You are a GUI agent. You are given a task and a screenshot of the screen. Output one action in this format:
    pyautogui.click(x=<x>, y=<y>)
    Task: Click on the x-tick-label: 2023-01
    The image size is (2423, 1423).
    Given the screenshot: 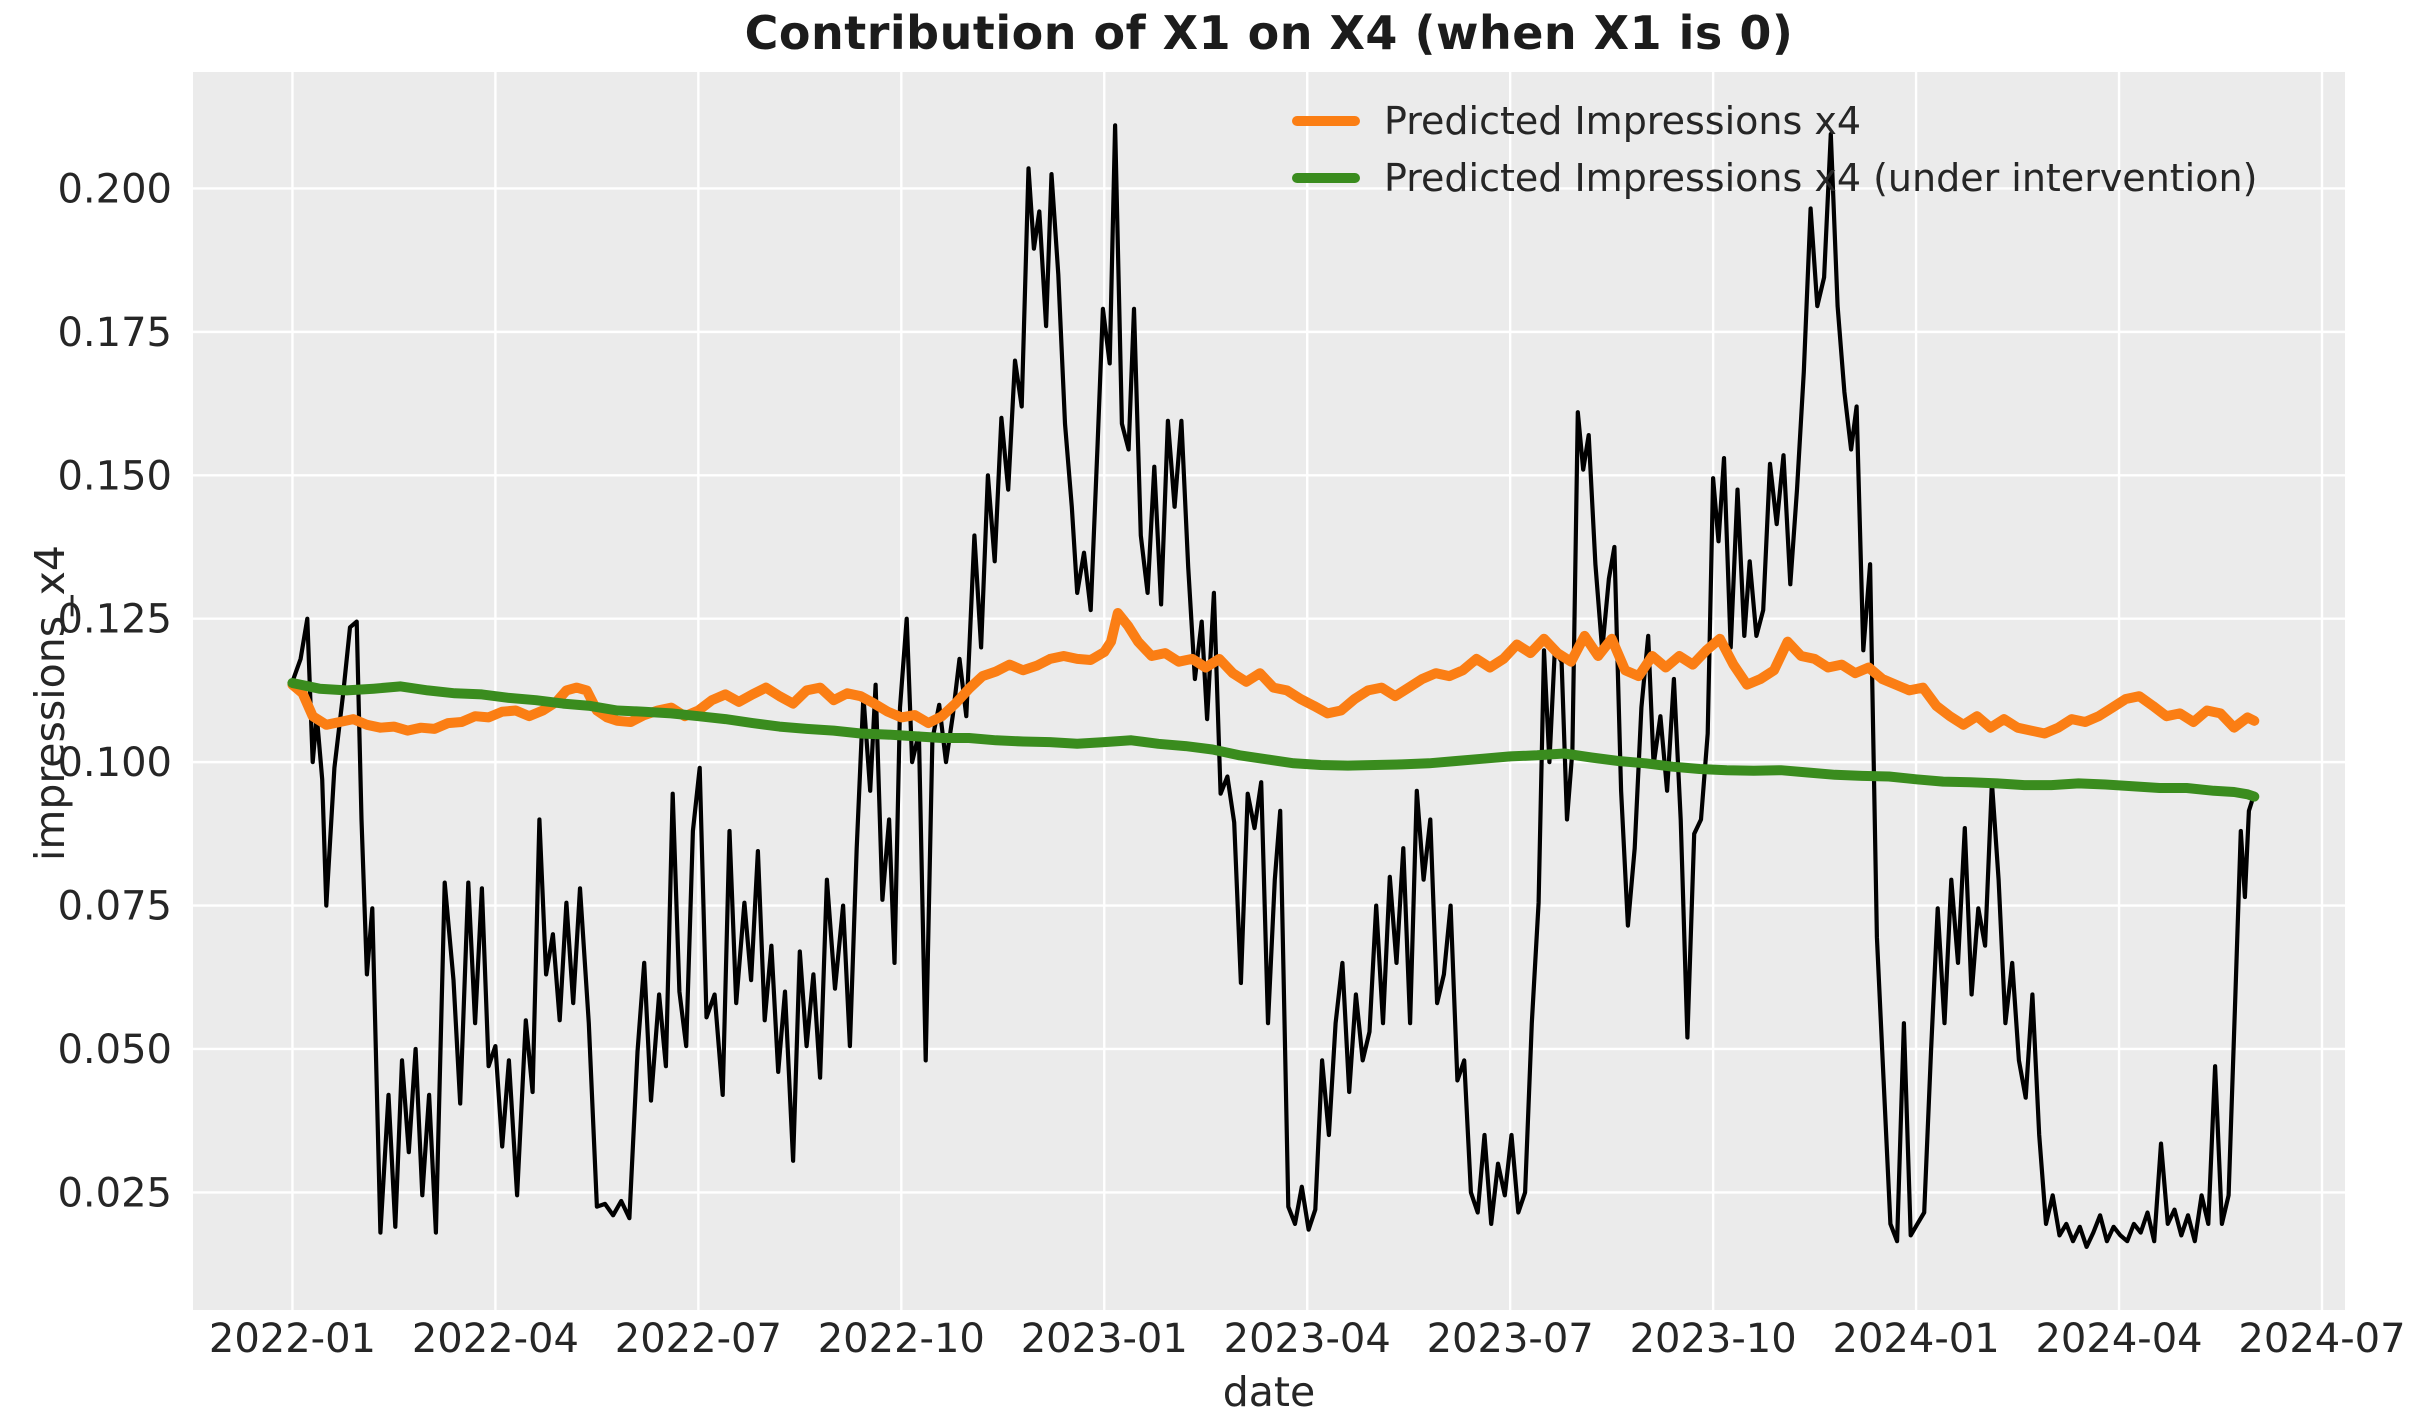 What is the action you would take?
    pyautogui.click(x=1104, y=1339)
    